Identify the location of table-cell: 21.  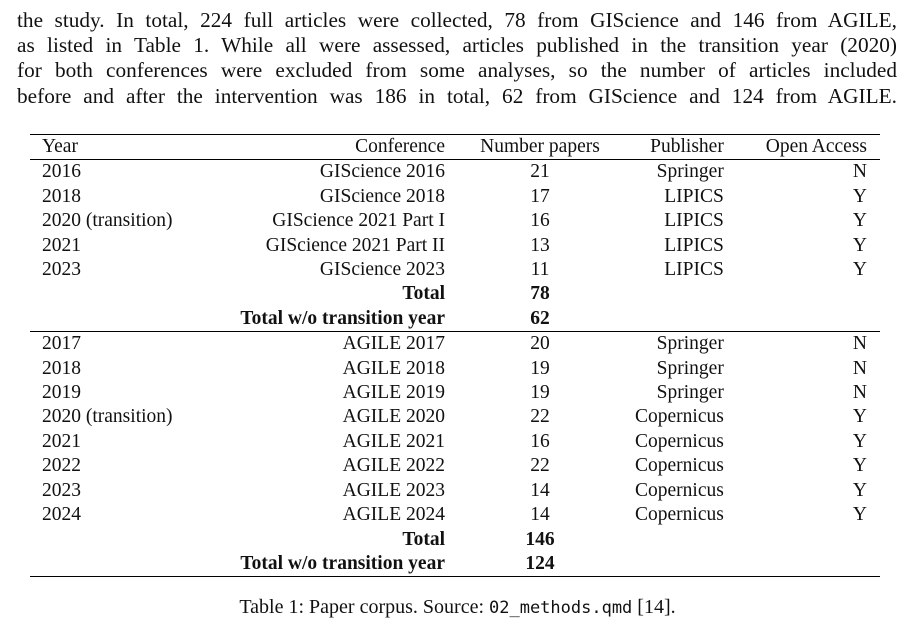
(540, 172).